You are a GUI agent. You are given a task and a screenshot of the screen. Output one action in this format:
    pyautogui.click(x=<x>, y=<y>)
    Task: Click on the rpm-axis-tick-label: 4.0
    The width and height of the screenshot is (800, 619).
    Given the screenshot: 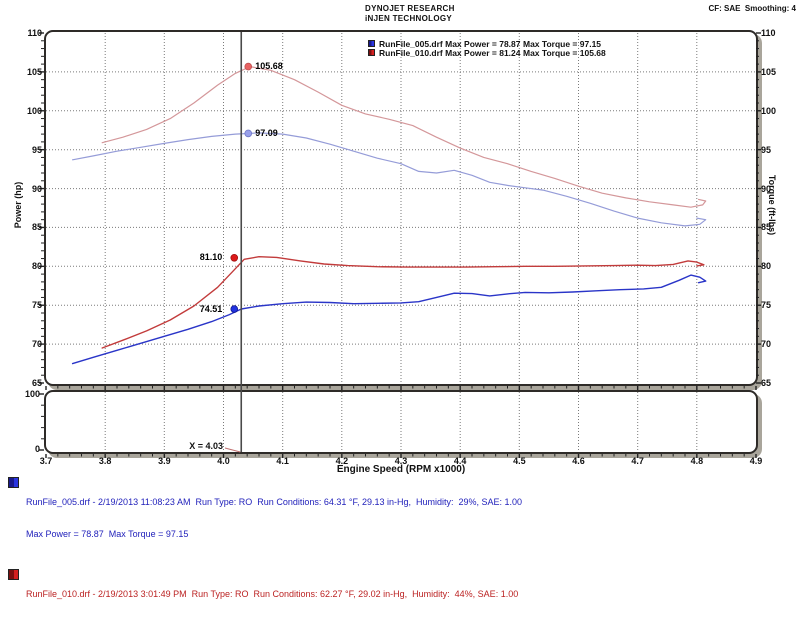 What is the action you would take?
    pyautogui.click(x=223, y=461)
    